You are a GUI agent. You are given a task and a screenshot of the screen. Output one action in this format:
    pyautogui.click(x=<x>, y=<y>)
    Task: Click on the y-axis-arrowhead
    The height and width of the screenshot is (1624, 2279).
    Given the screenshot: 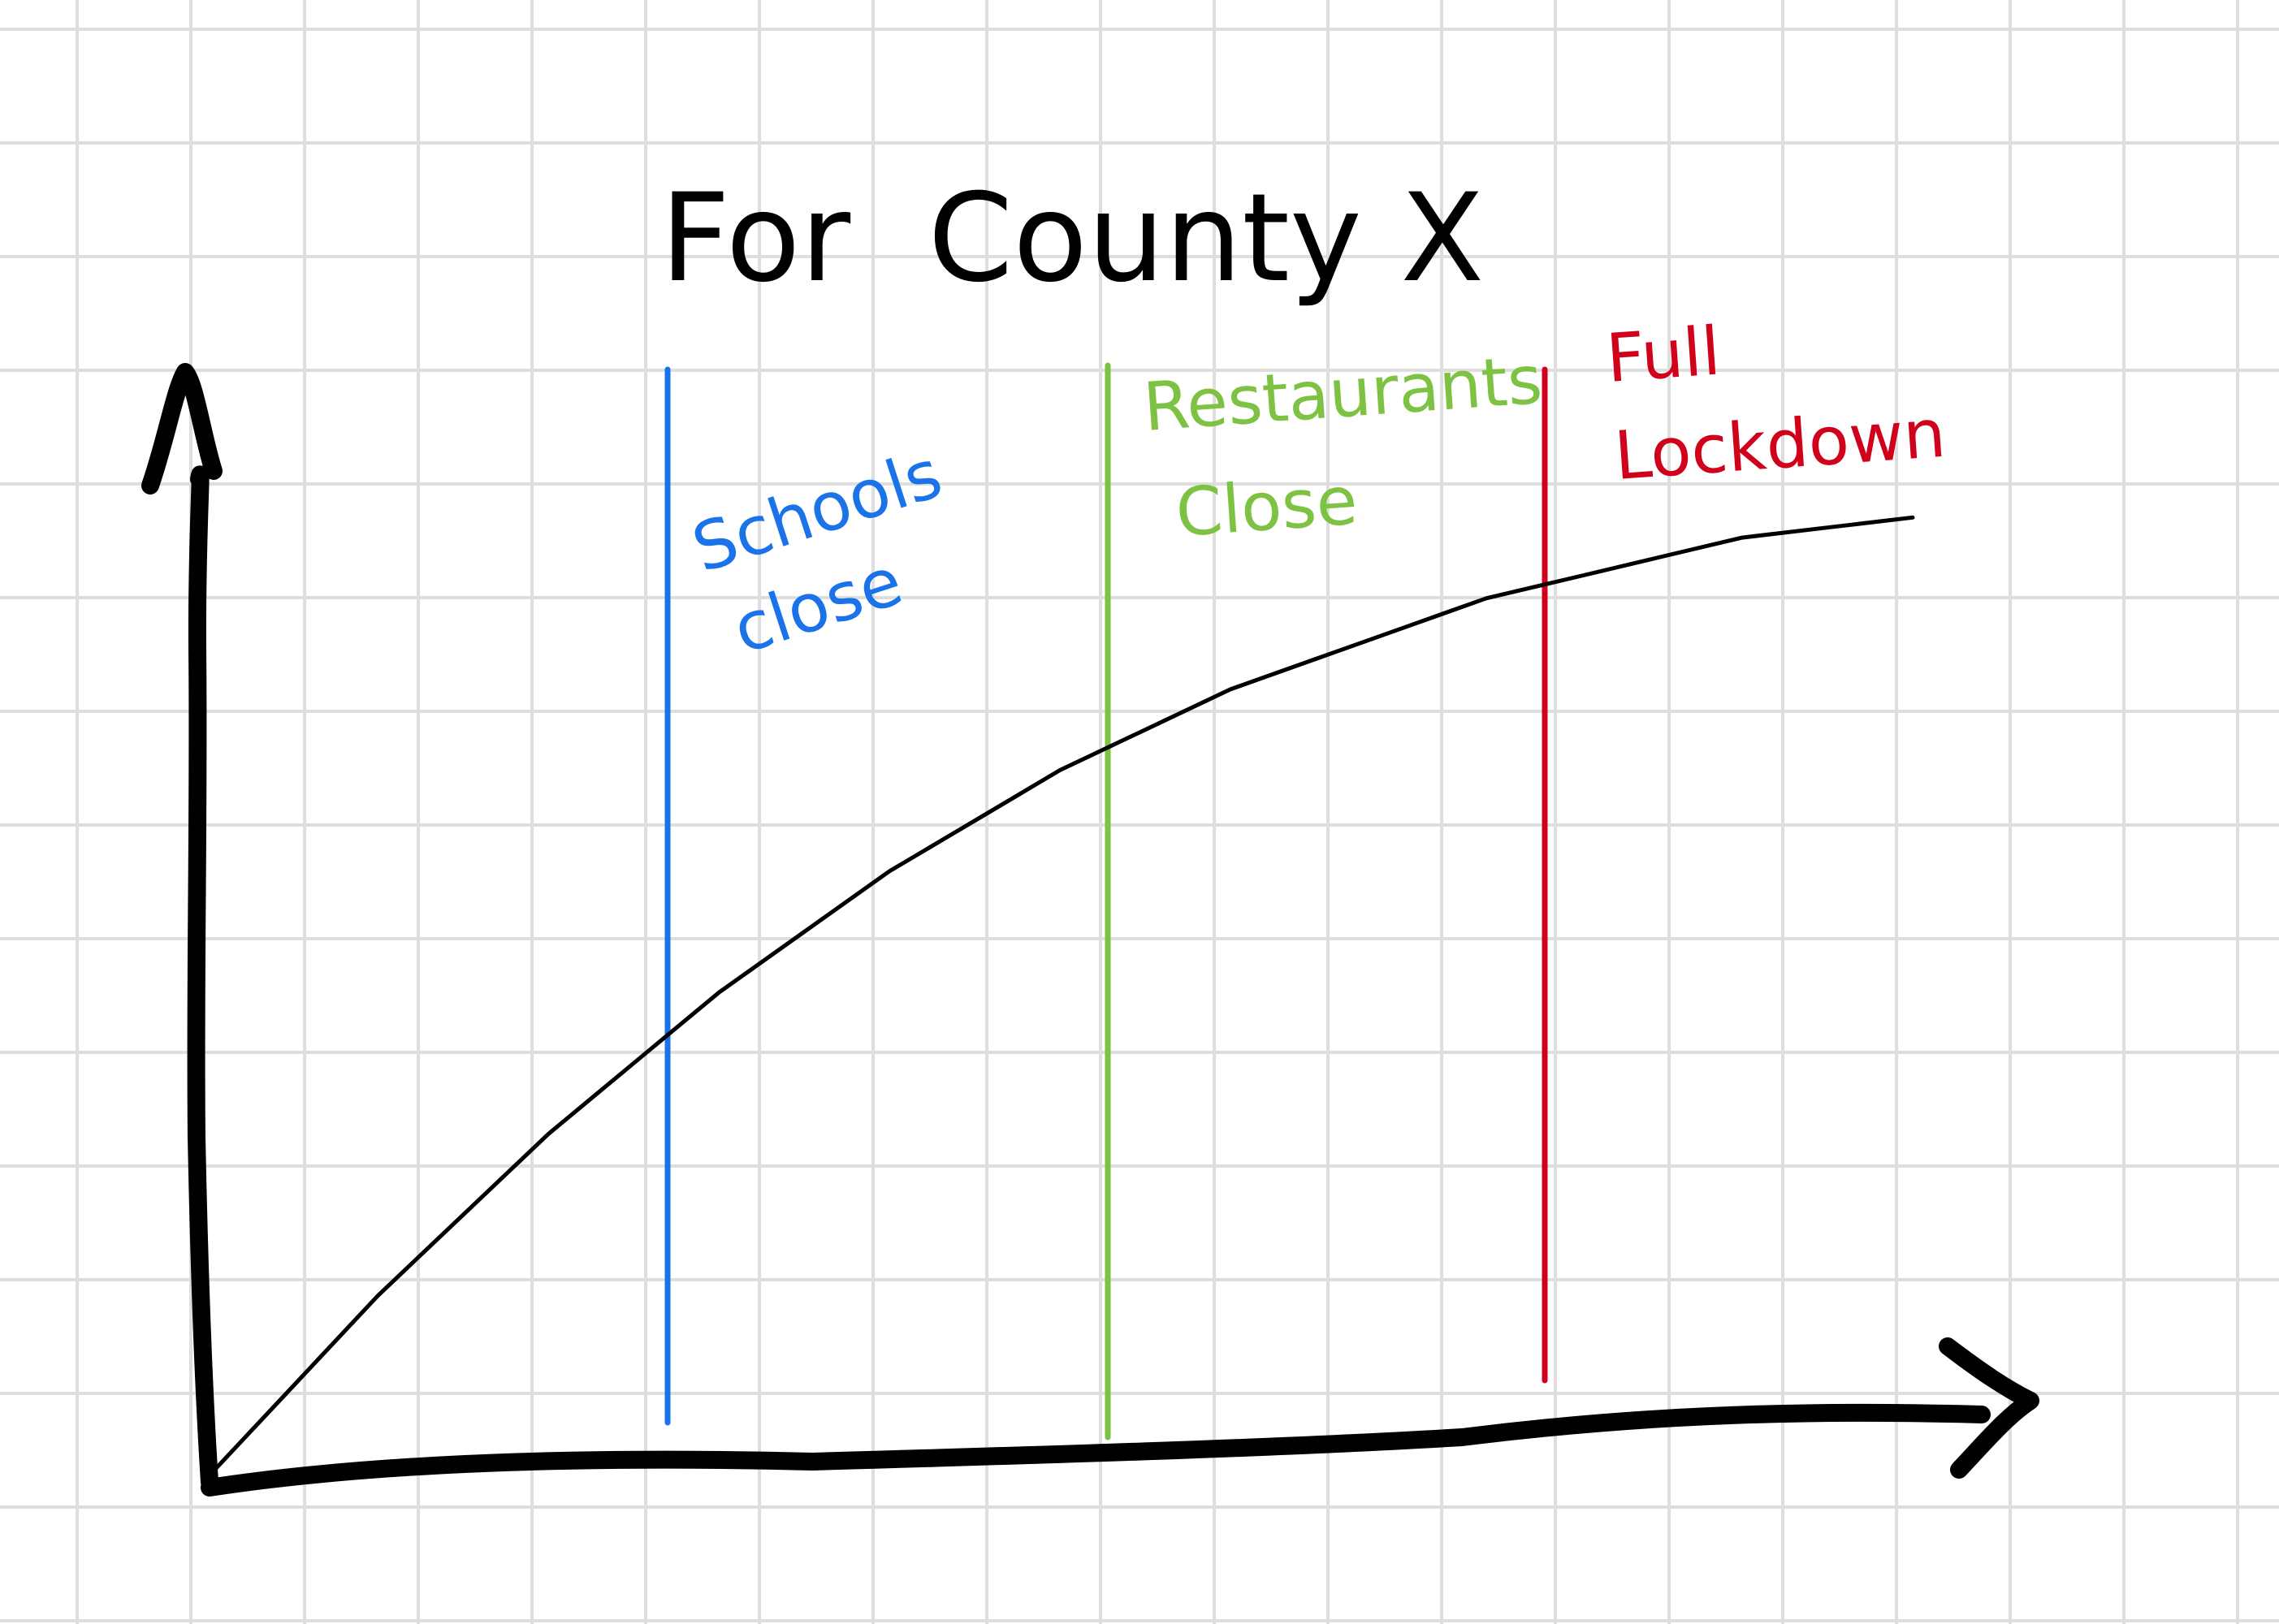 What is the action you would take?
    pyautogui.click(x=182, y=429)
    